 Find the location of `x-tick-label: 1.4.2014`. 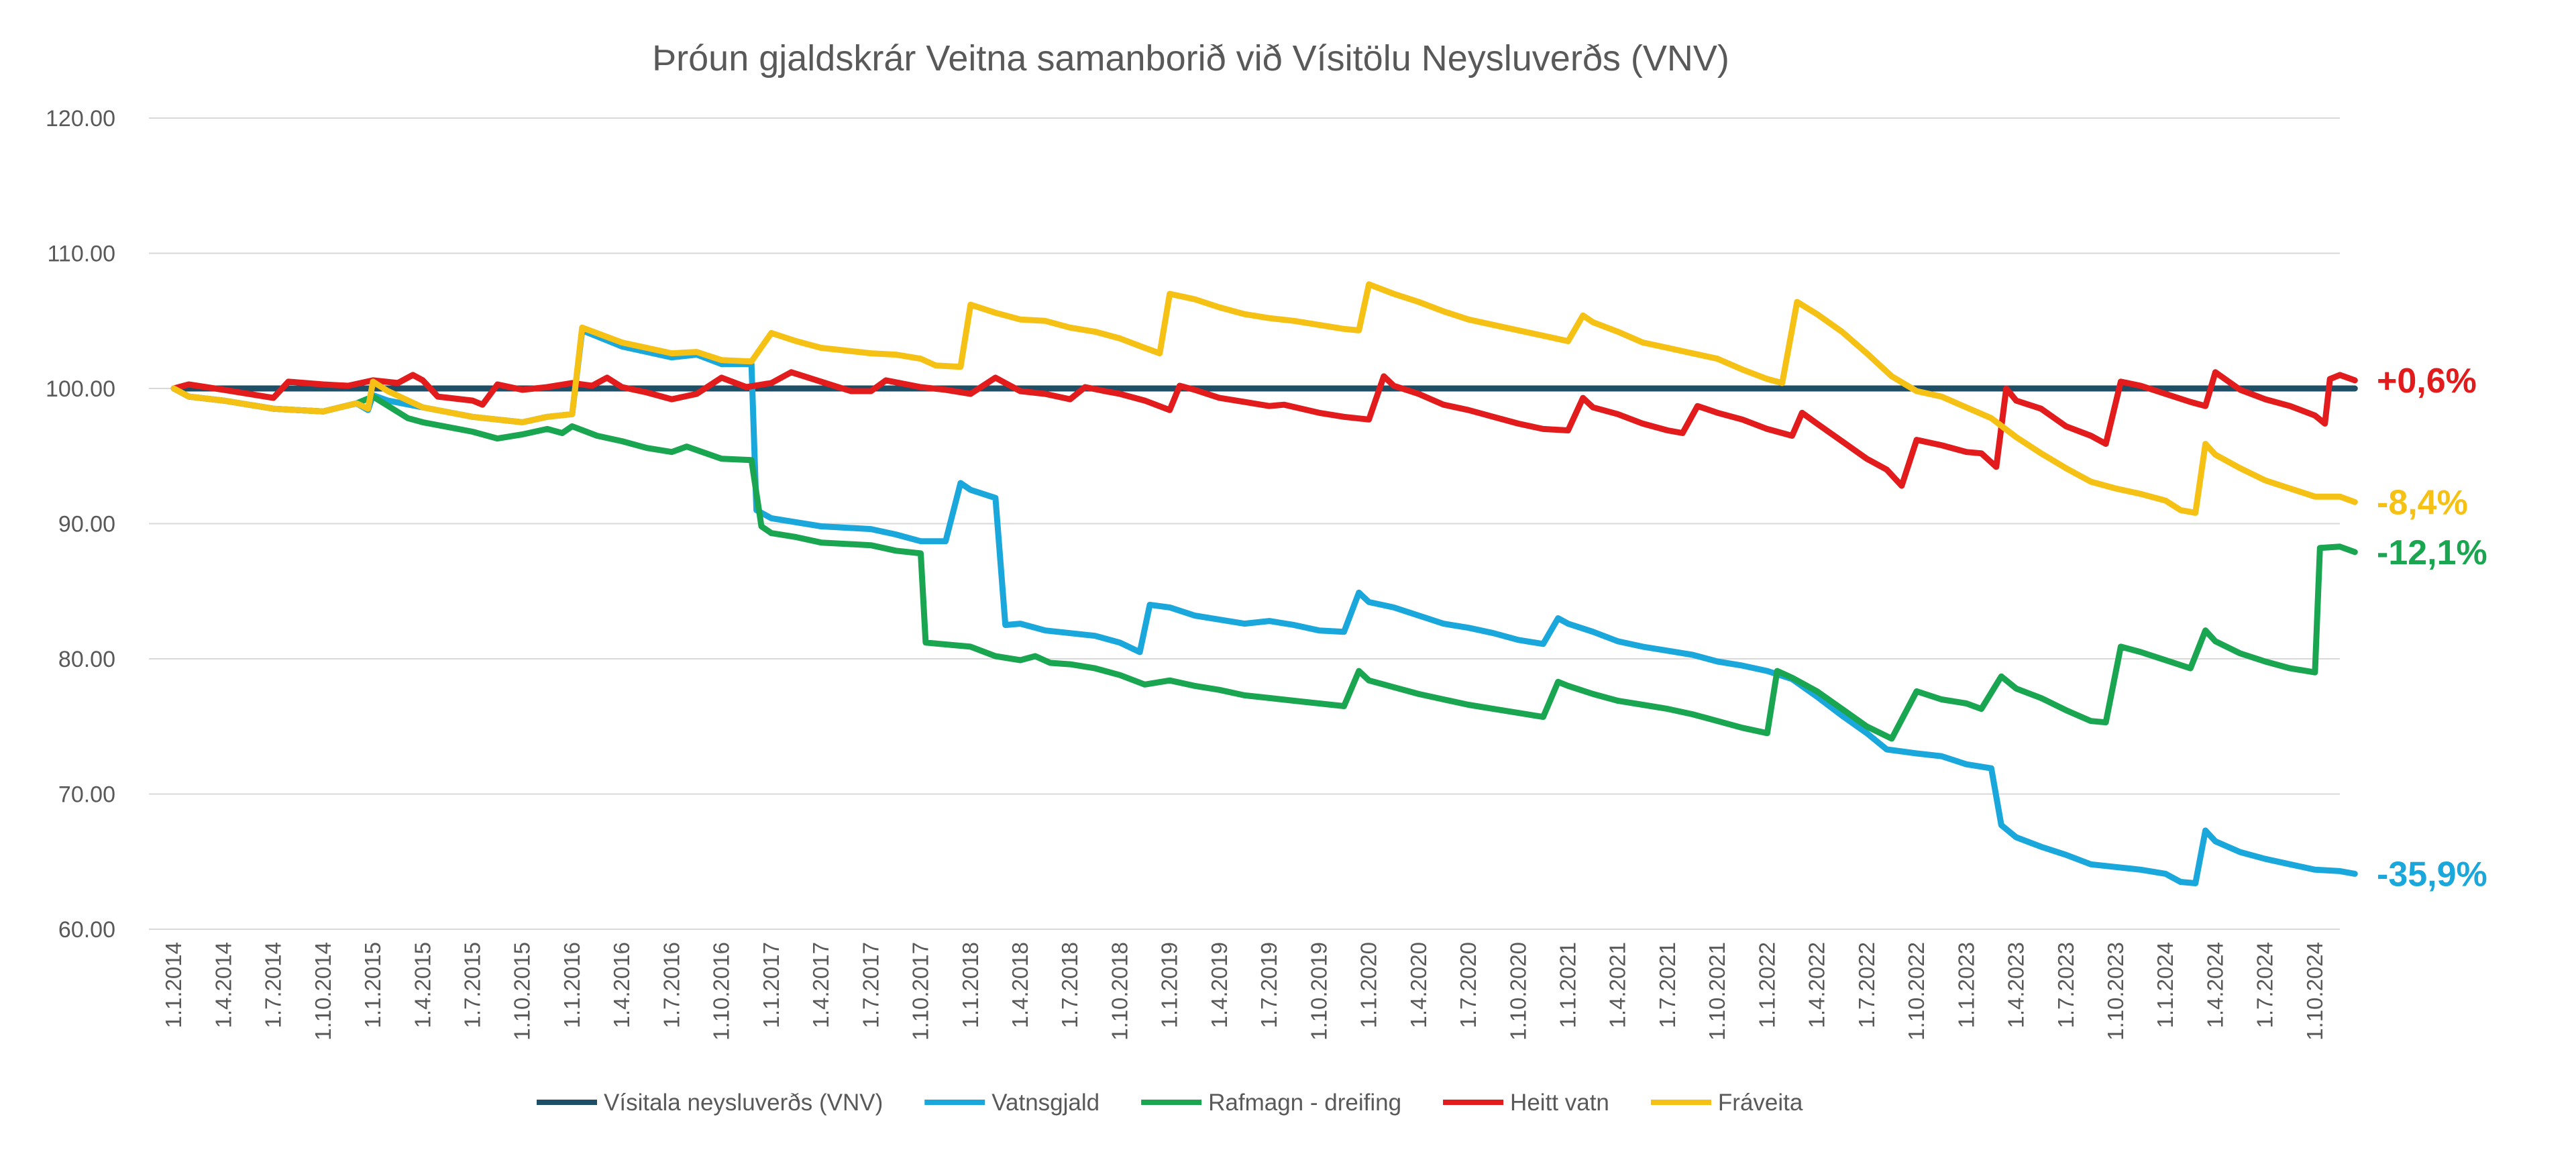

x-tick-label: 1.4.2014 is located at coordinates (223, 985).